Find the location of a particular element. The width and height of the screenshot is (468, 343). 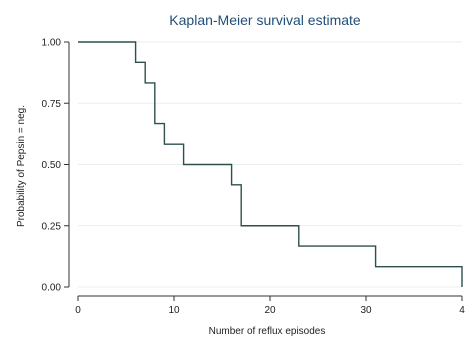

y-tick-label-4: 1.00 is located at coordinates (52, 43).